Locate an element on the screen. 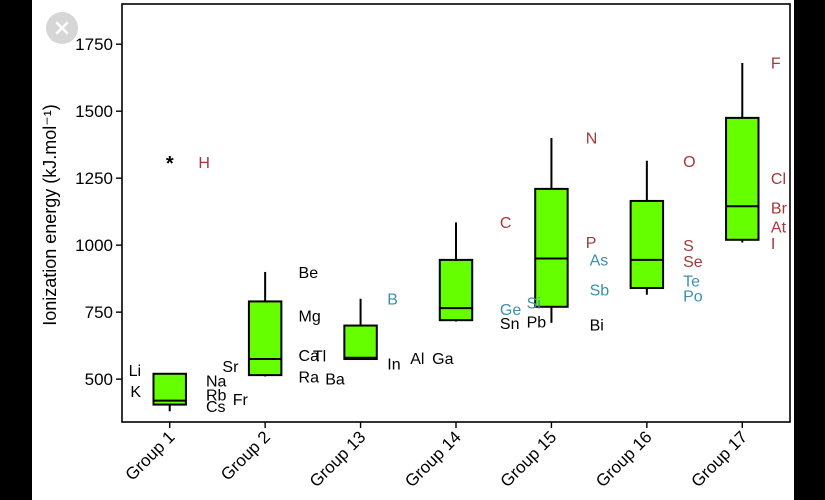 Image resolution: width=825 pixels, height=500 pixels. element-label: At is located at coordinates (779, 227).